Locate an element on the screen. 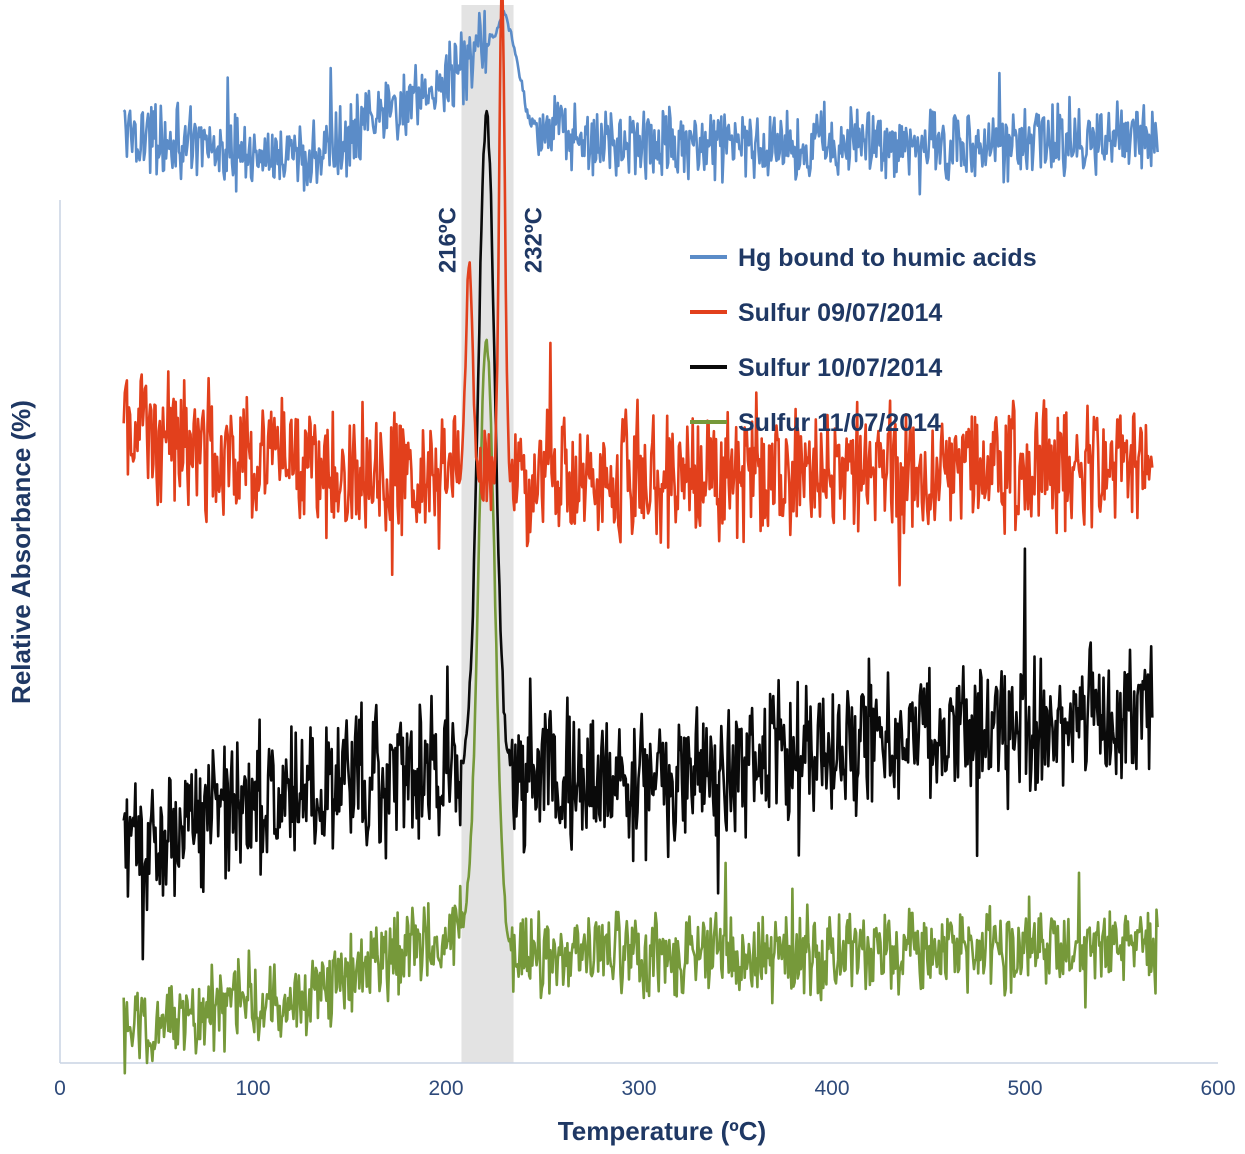 The image size is (1245, 1154). series-line is located at coordinates (640, 102).